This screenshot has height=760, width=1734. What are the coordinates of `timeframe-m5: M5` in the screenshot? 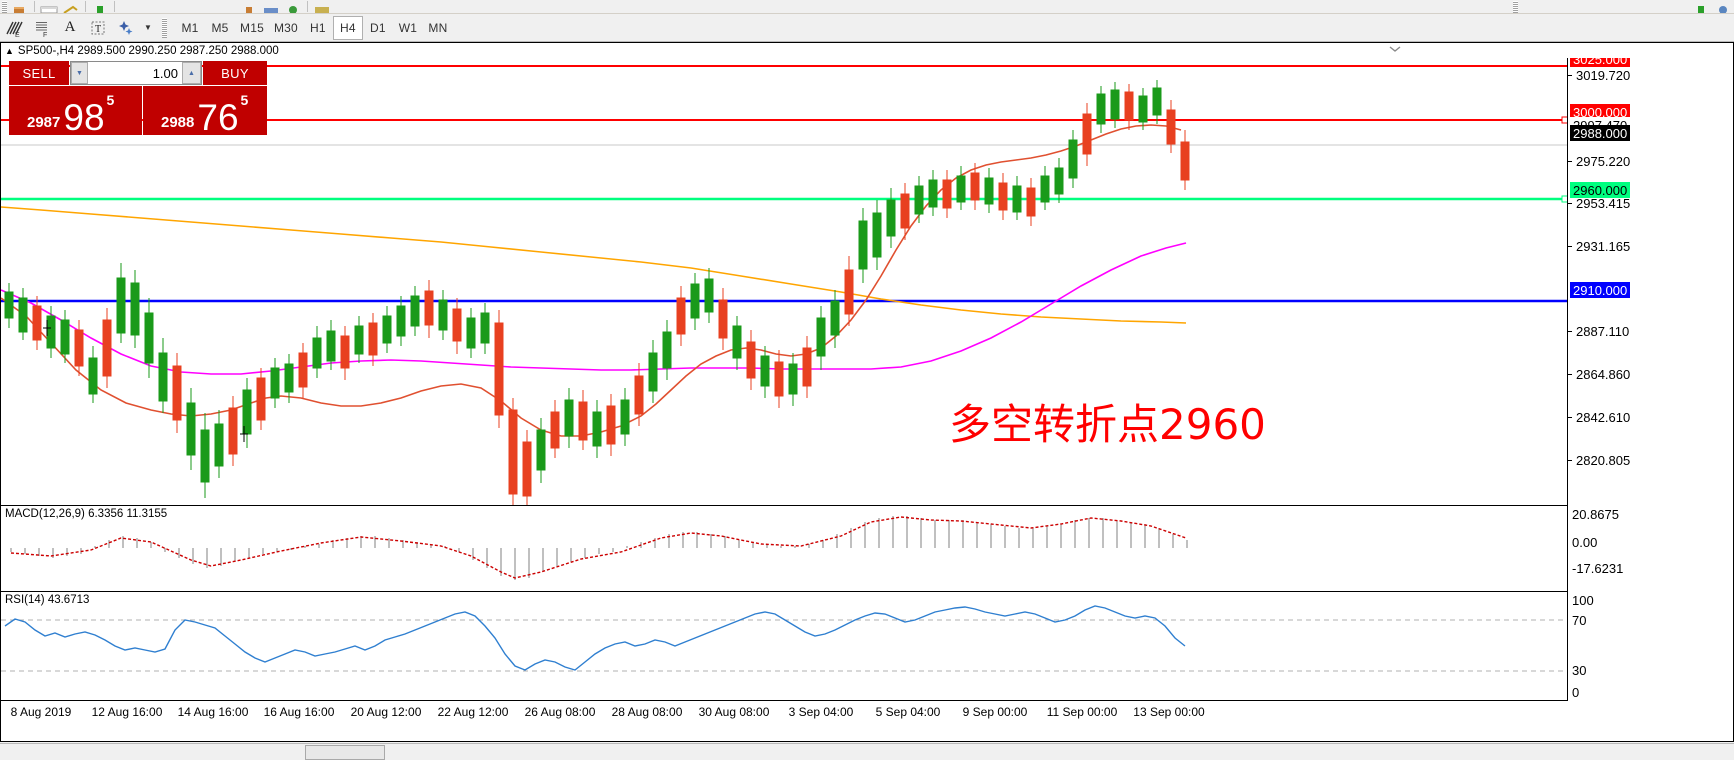 It's located at (220, 27).